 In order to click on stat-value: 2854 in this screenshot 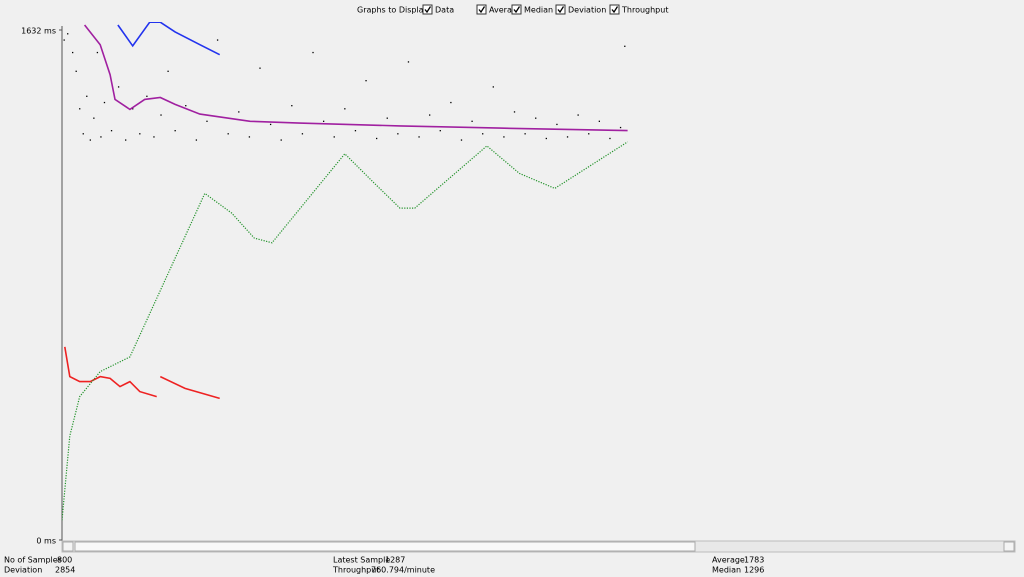, I will do `click(65, 570)`.